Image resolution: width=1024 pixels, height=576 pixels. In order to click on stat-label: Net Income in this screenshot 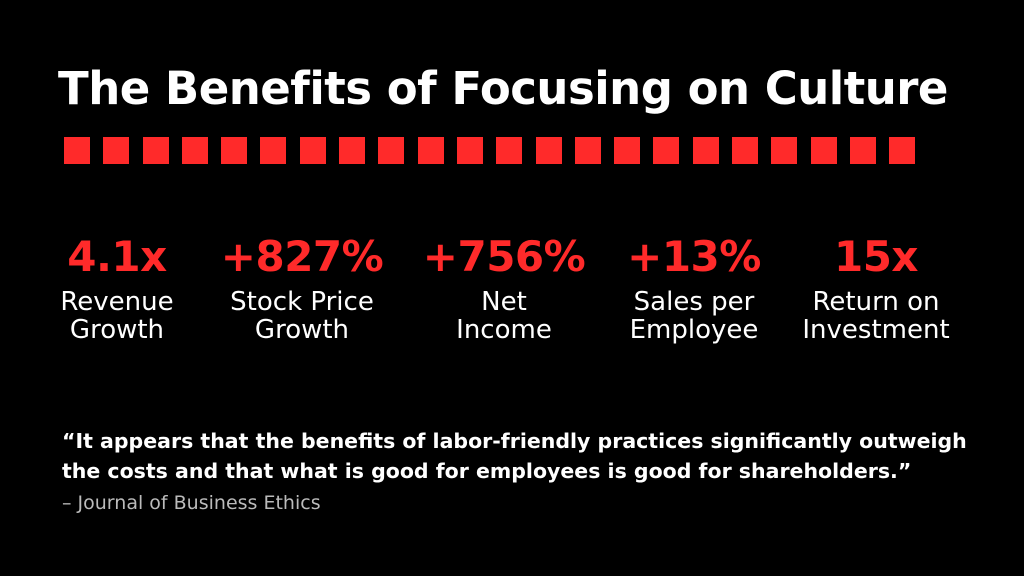, I will do `click(504, 316)`.